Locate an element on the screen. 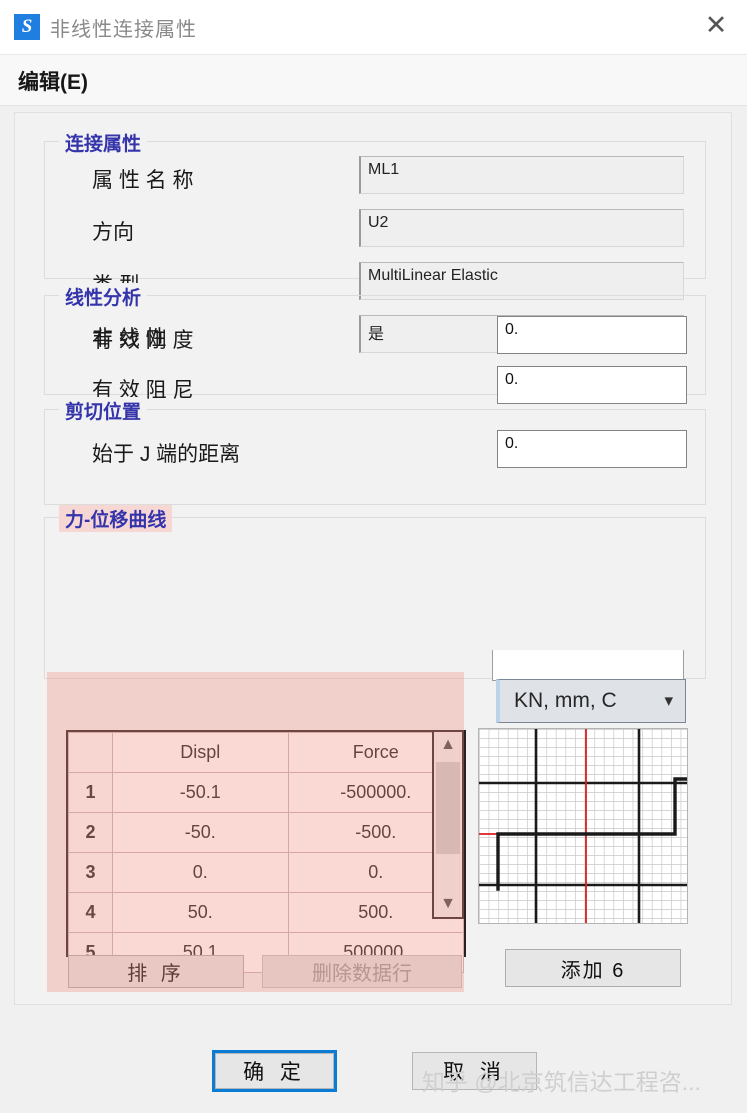 The width and height of the screenshot is (747, 1113). force-displacement-plot is located at coordinates (583, 826).